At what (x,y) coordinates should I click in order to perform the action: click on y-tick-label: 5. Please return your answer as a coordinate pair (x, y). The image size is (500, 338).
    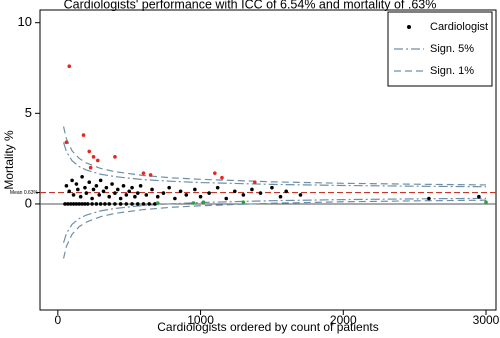
    Looking at the image, I should click on (28, 112).